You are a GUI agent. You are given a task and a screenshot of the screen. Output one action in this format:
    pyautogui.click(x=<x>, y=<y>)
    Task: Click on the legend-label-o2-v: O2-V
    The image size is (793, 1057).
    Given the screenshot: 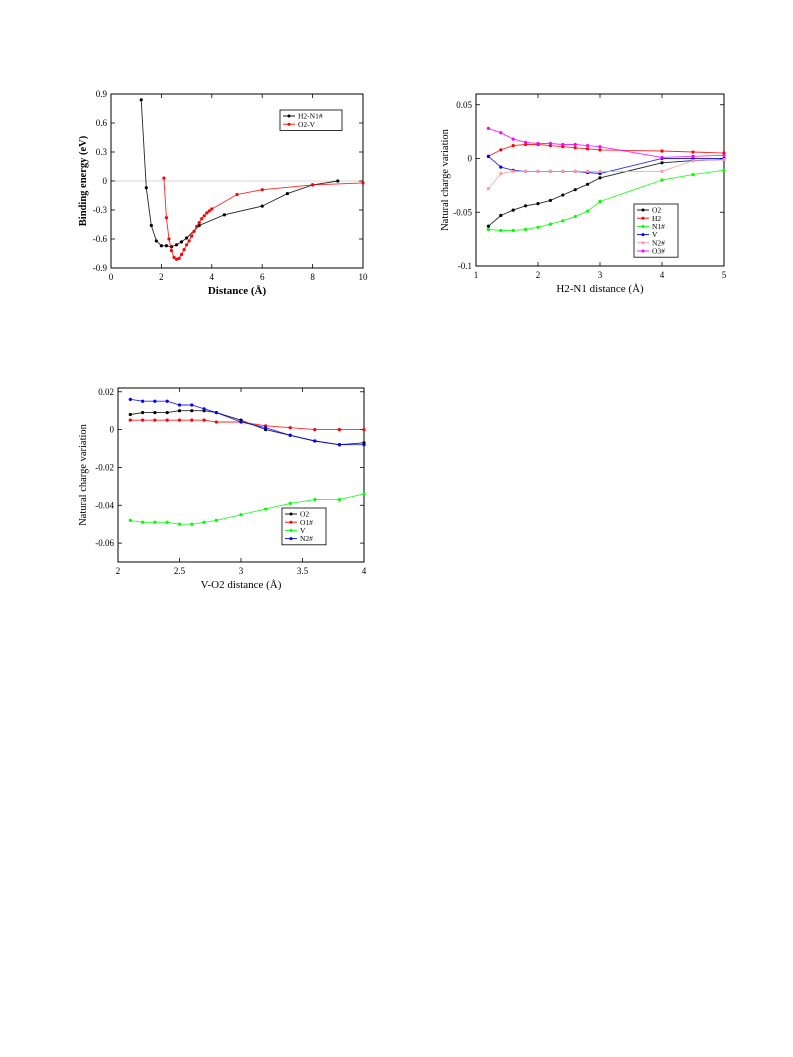 What is the action you would take?
    pyautogui.click(x=307, y=124)
    